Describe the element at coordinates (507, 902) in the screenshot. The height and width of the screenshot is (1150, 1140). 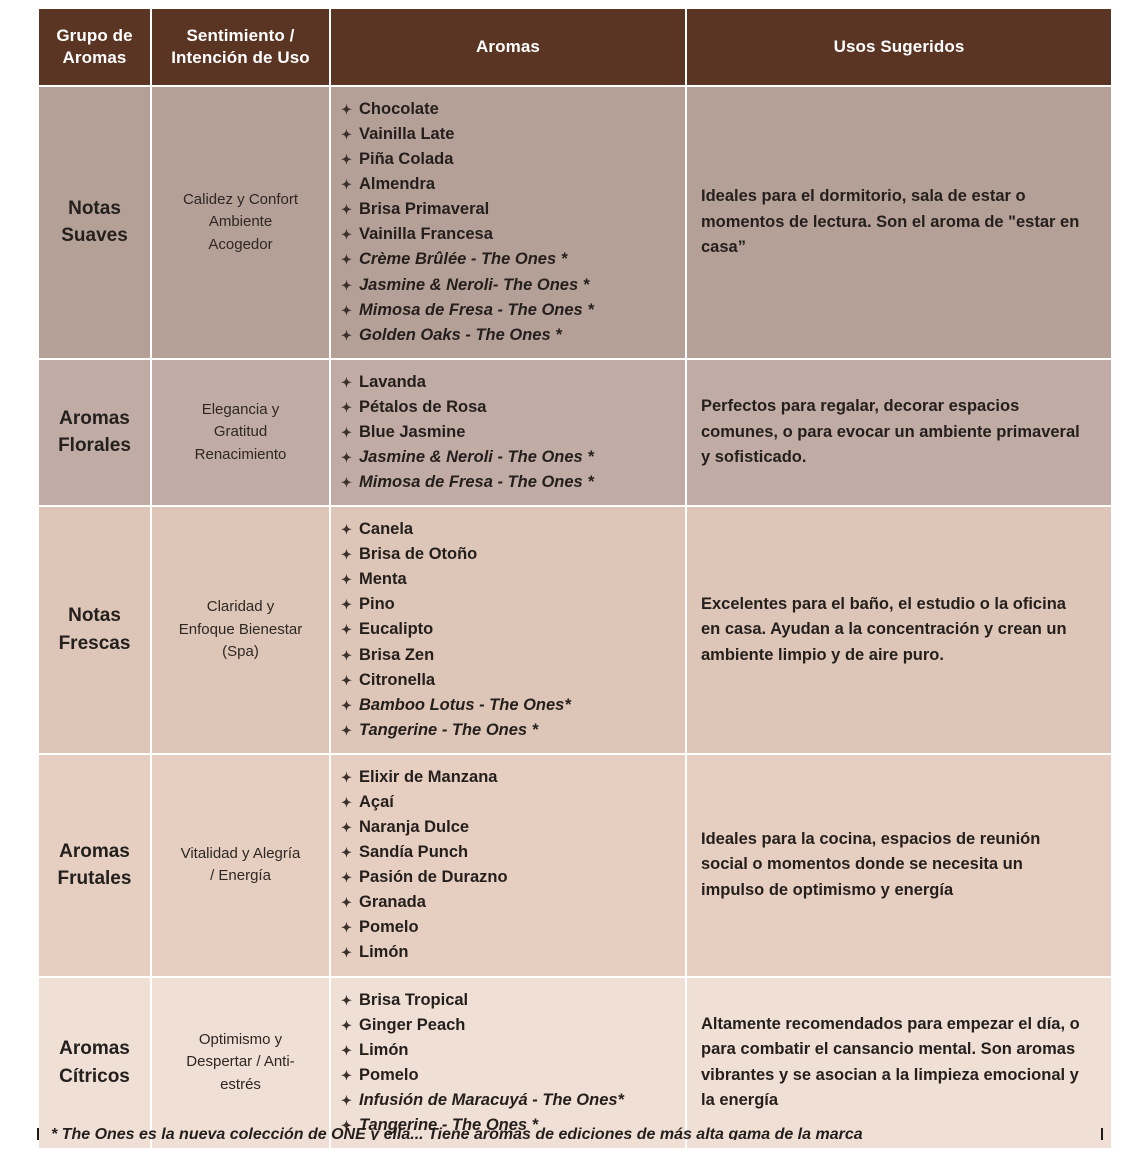
I see `aroma-list-item: ✦ Granada` at that location.